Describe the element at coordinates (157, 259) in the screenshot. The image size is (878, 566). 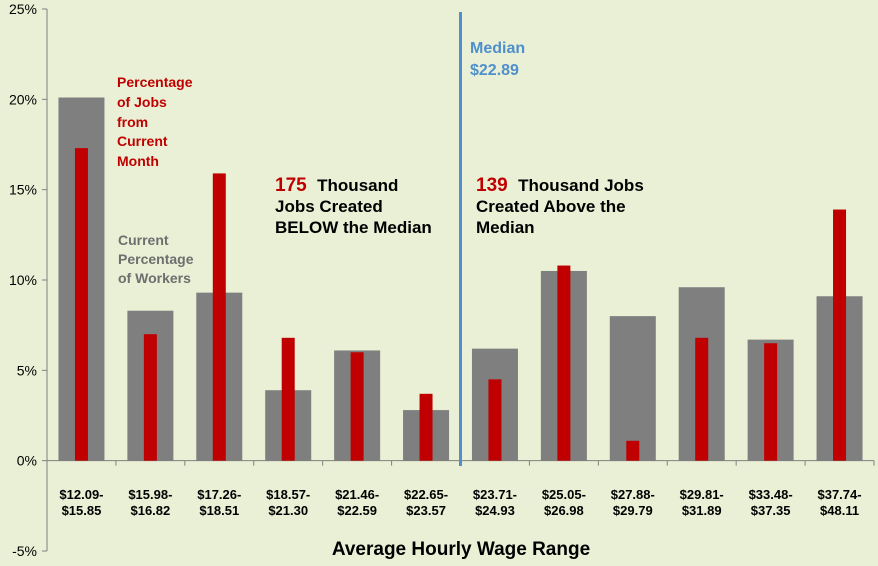
I see `gray-series-annotation: Current Percentage of Workers` at that location.